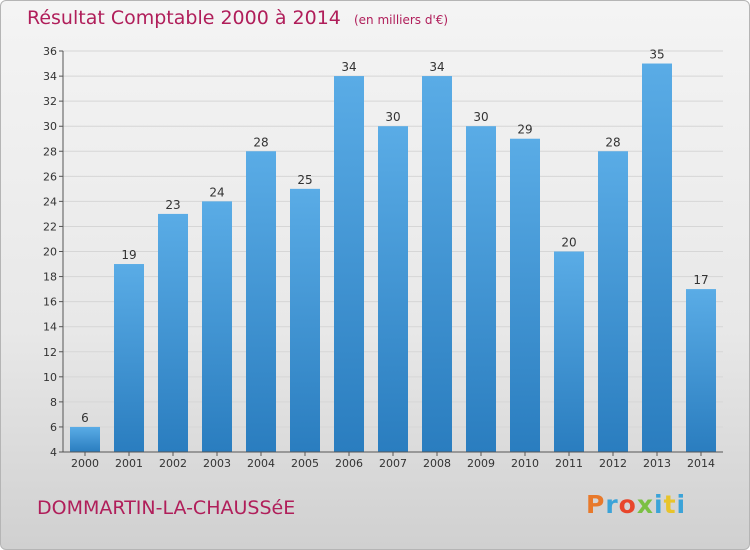  I want to click on y-tick-label: 18, so click(50, 277).